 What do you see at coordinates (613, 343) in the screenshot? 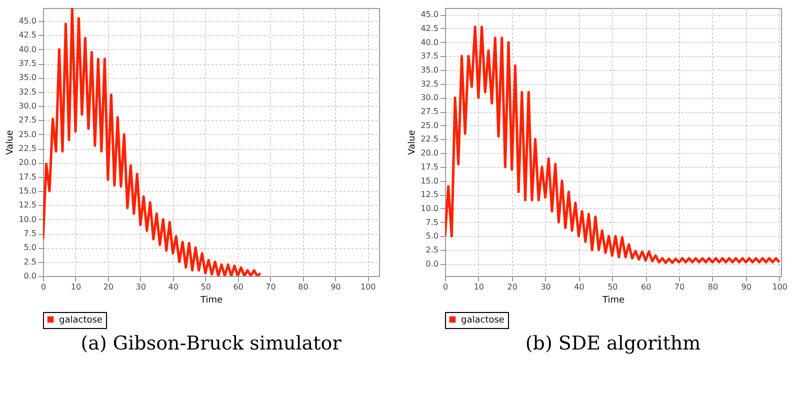
I see `text: (b) SDE algorithm` at bounding box center [613, 343].